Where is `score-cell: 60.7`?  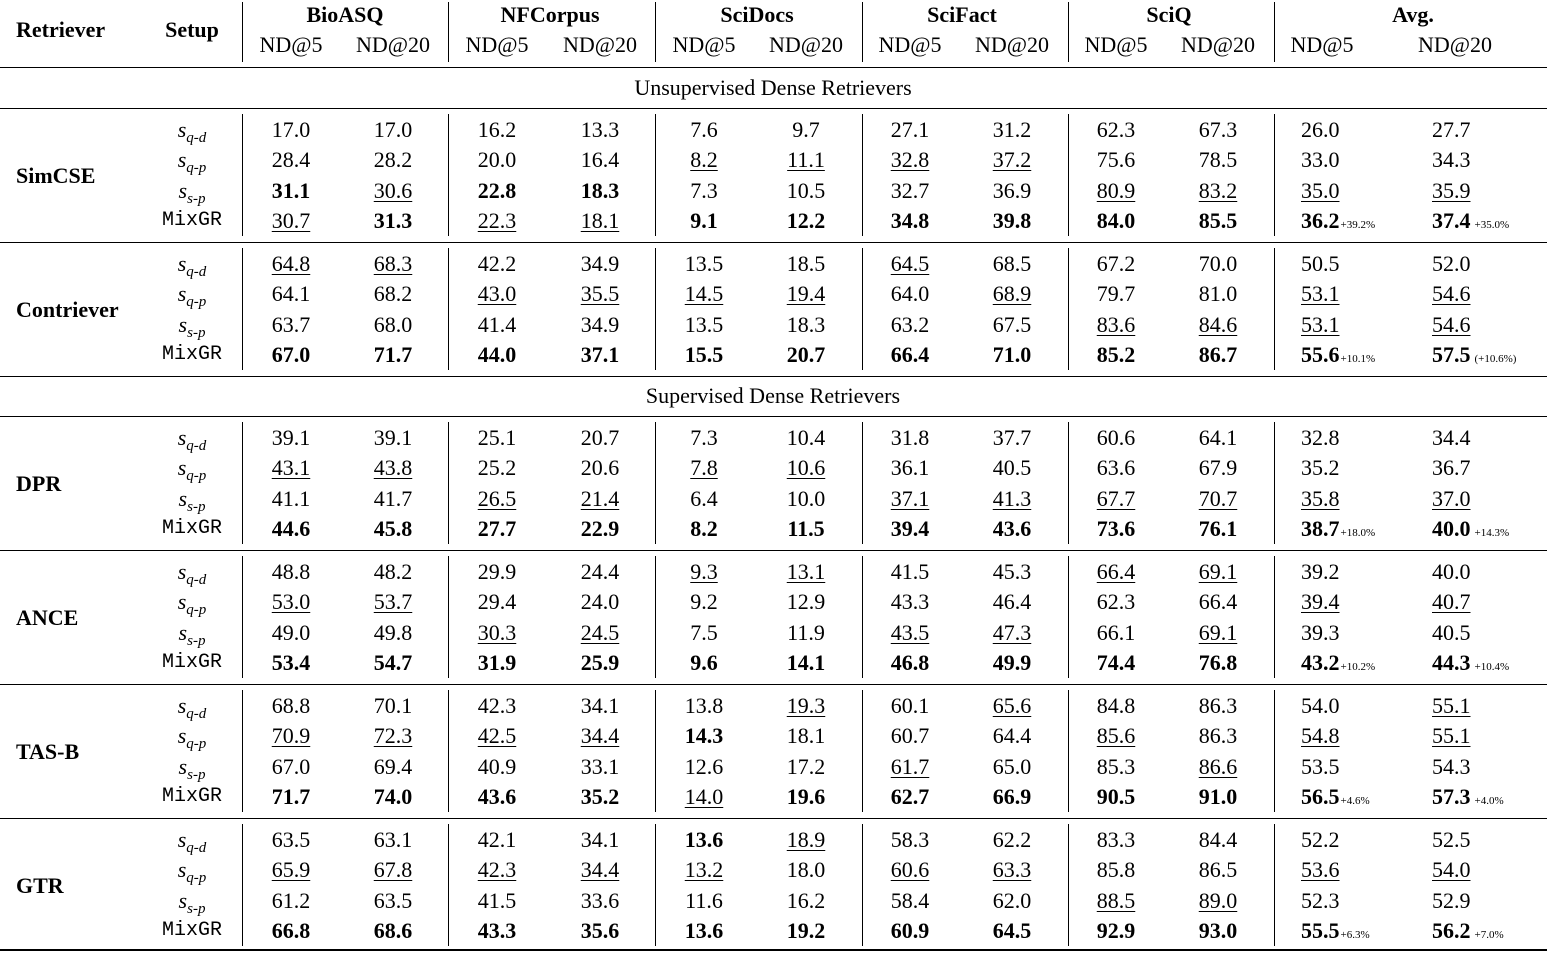 score-cell: 60.7 is located at coordinates (910, 736).